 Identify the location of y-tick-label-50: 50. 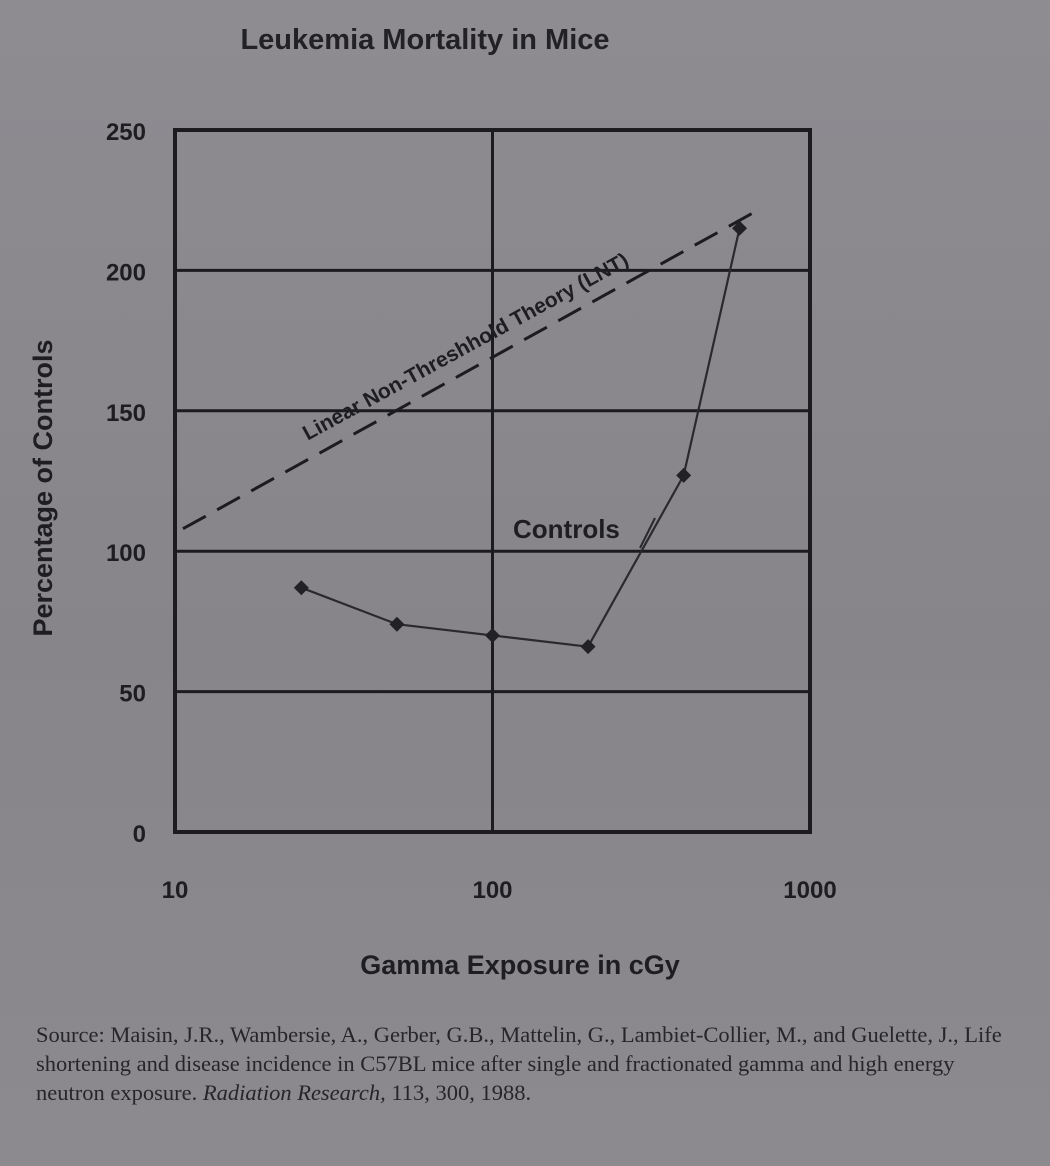
(132, 694).